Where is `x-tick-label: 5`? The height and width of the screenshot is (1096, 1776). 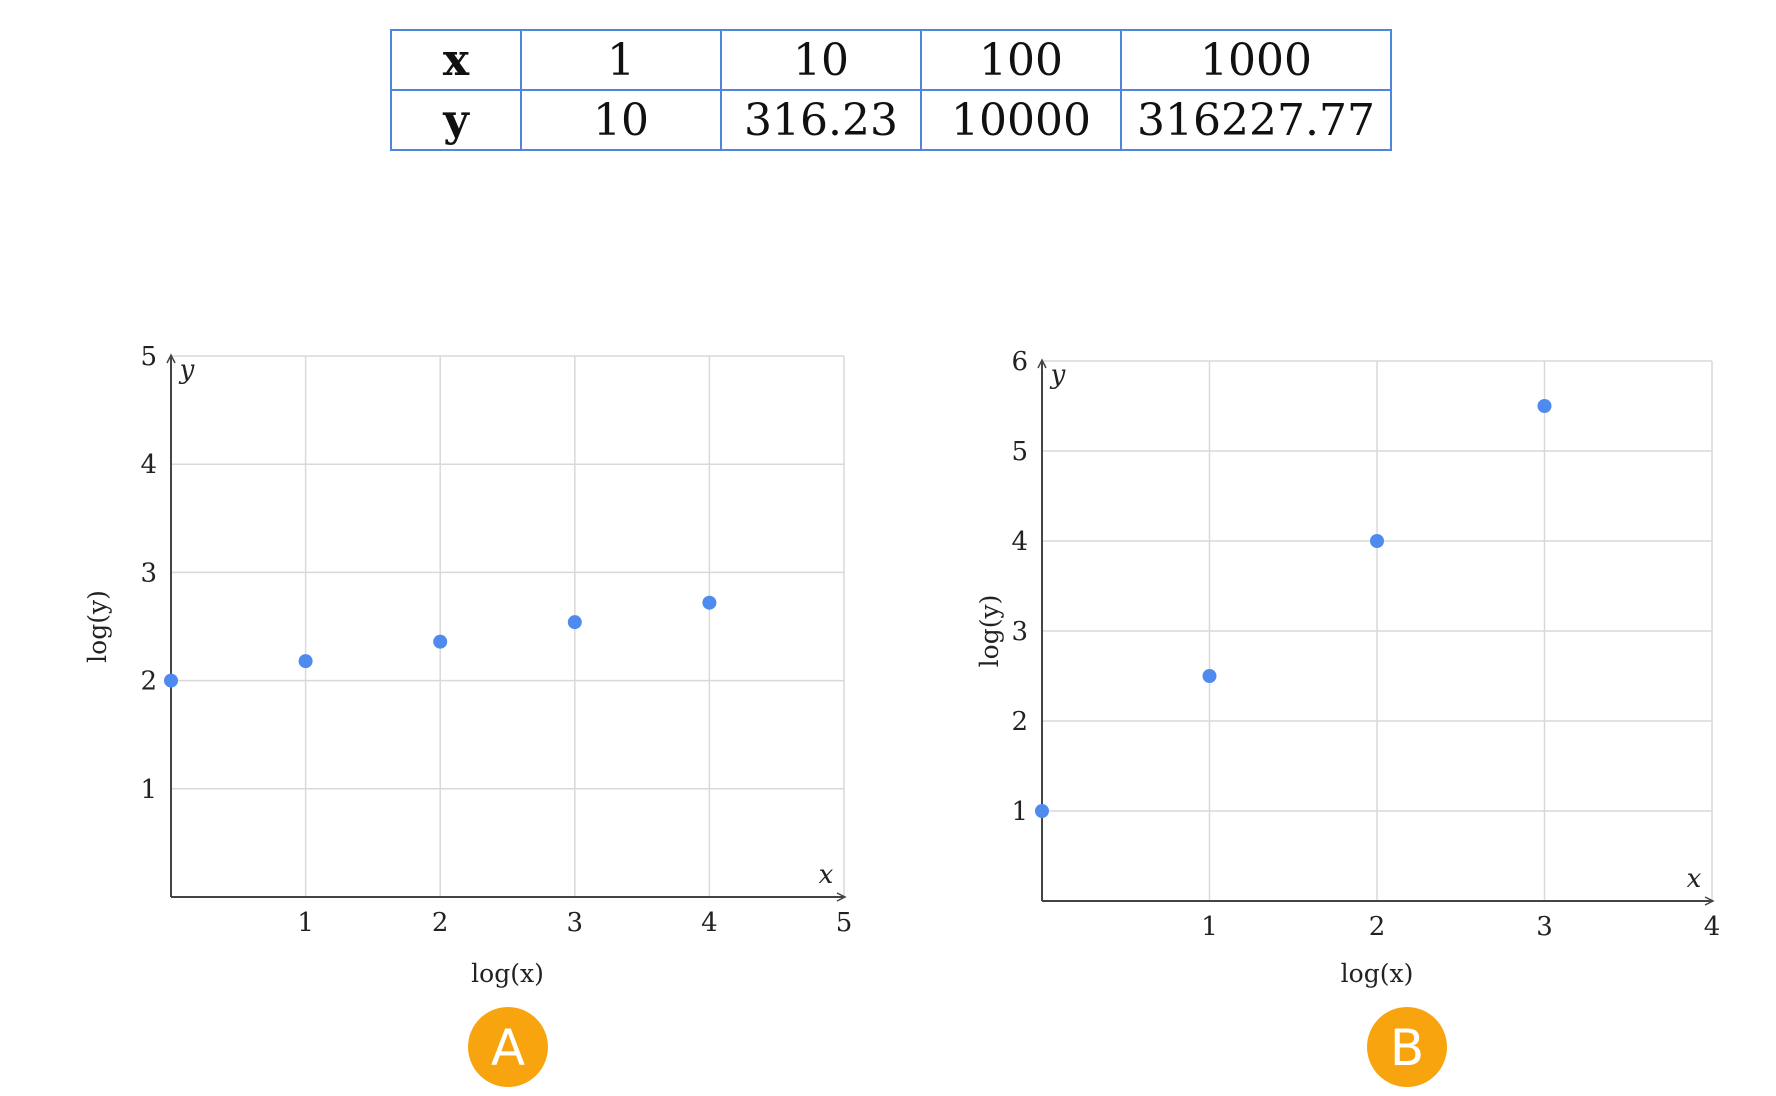 x-tick-label: 5 is located at coordinates (844, 923).